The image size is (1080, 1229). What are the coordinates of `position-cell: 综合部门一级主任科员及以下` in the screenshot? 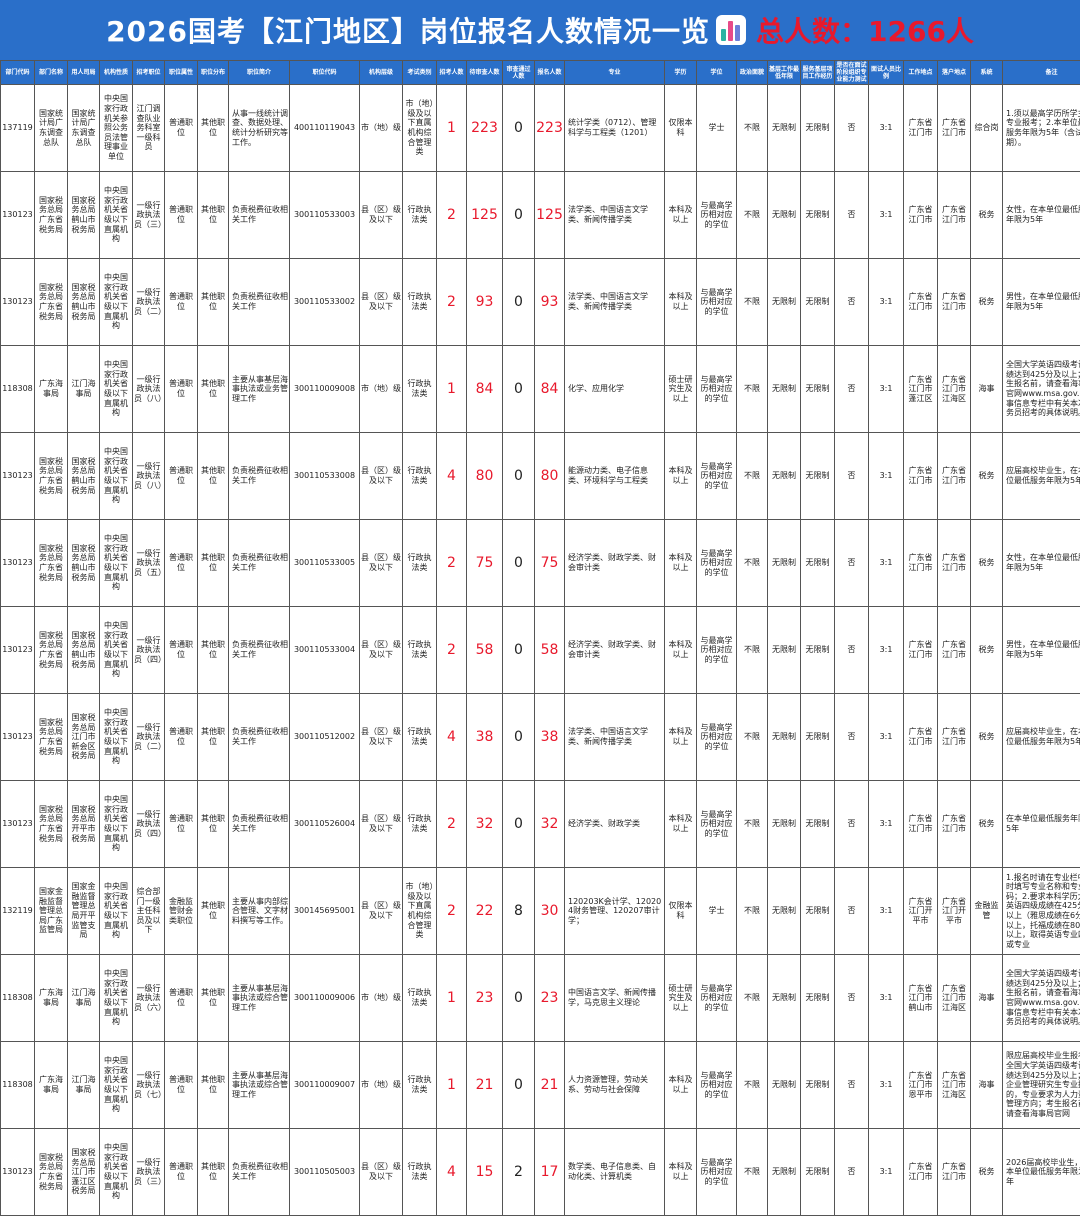 It's located at (148, 911).